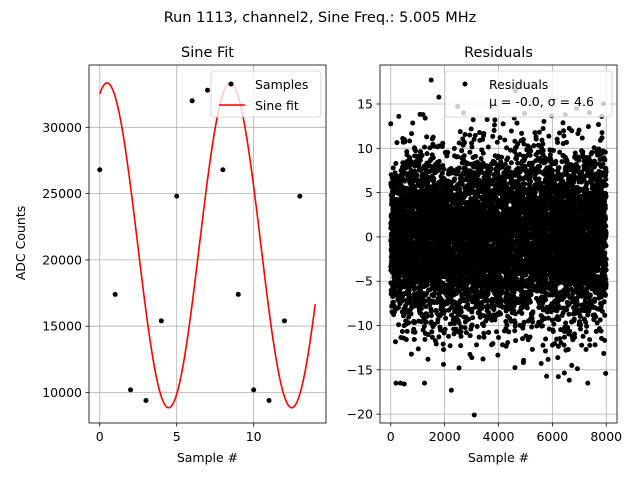 The image size is (640, 484). I want to click on sine-fit-y-tick-label: 15000, so click(62, 326).